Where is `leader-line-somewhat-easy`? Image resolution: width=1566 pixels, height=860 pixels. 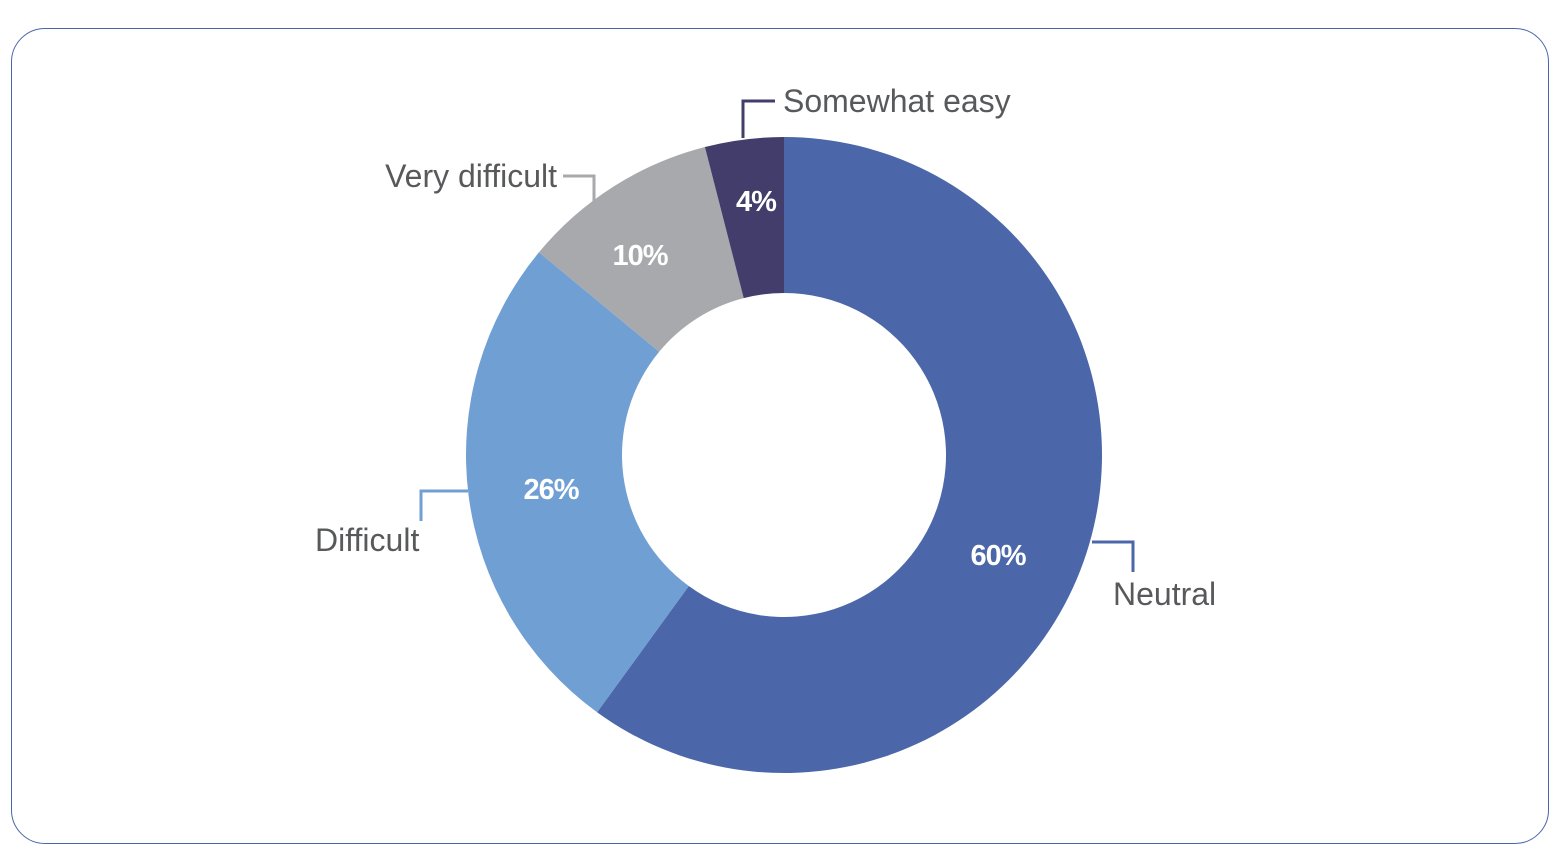 leader-line-somewhat-easy is located at coordinates (758, 118).